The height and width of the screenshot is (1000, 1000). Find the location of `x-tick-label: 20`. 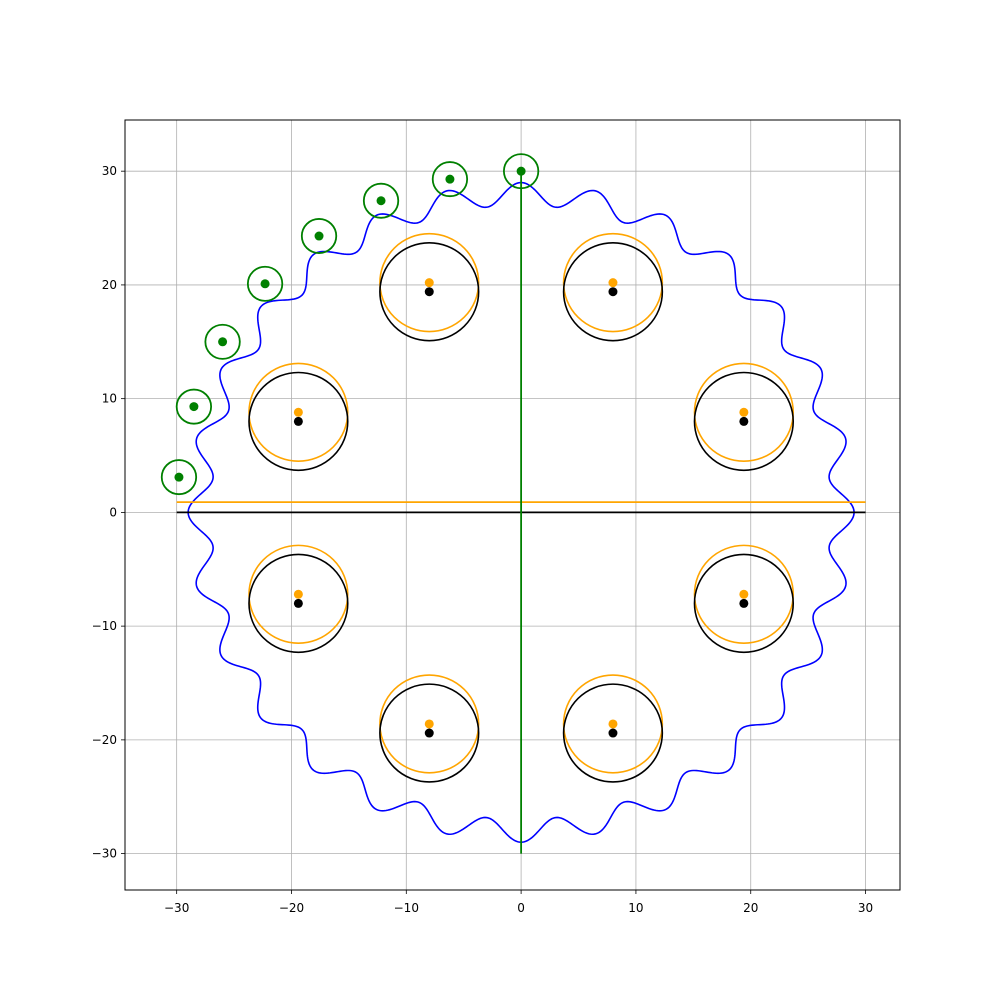

x-tick-label: 20 is located at coordinates (750, 908).